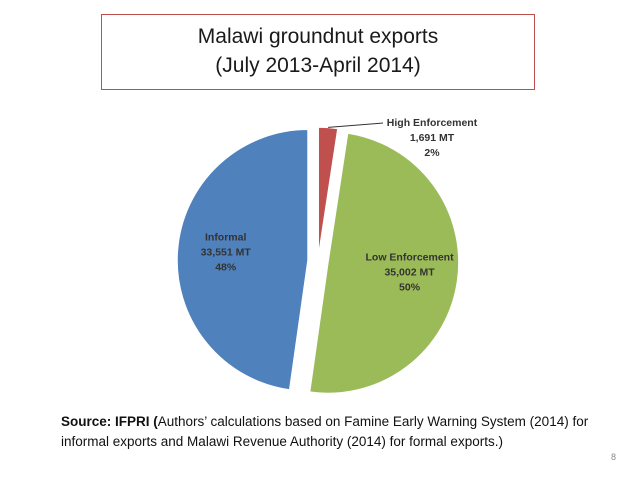  Describe the element at coordinates (226, 268) in the screenshot. I see `slice-label-informal-percent: 48%` at that location.